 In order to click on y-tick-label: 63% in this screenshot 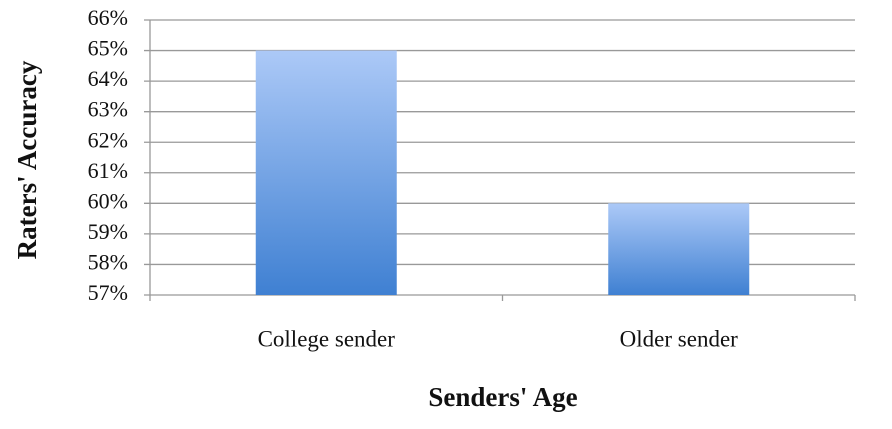, I will do `click(108, 109)`.